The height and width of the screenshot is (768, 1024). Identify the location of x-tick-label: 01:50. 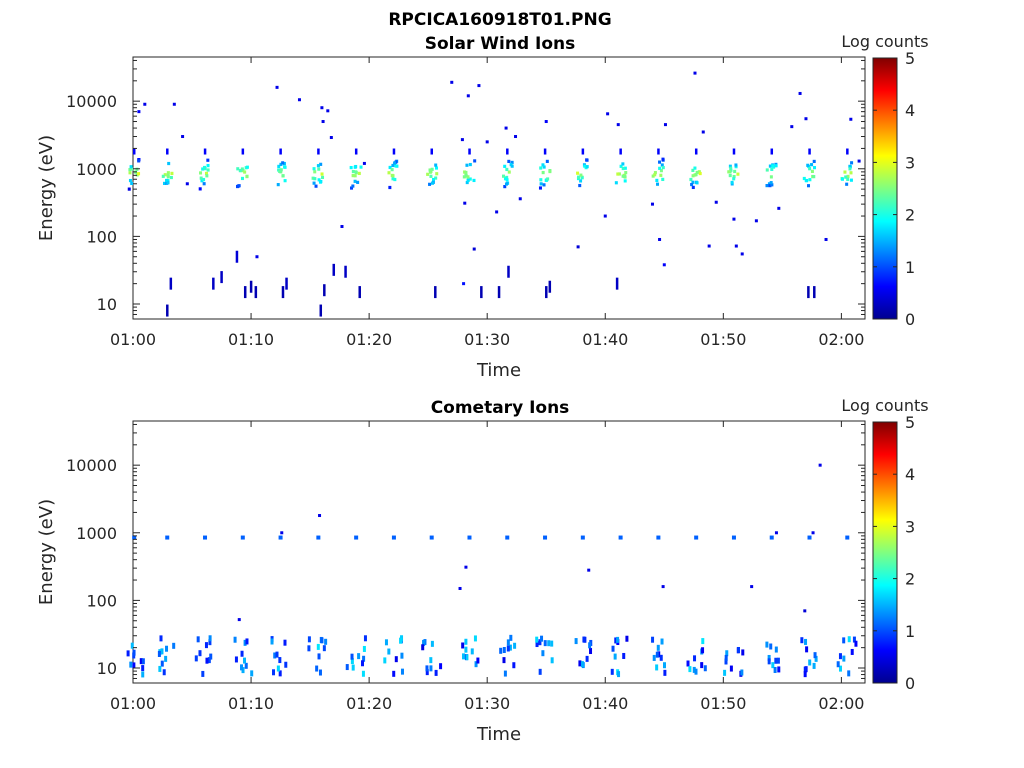
(723, 703).